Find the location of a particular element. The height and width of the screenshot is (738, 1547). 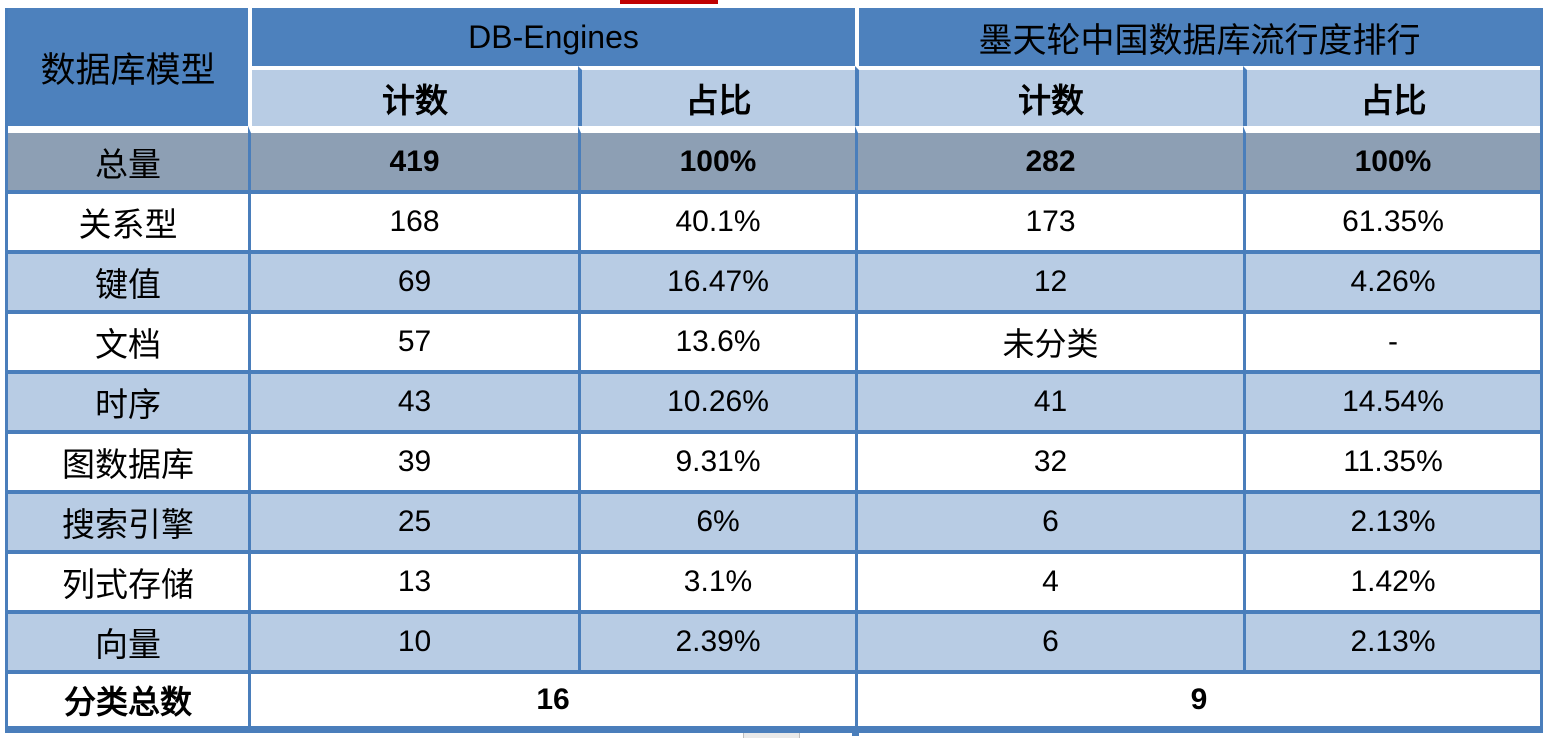

cell-value: 57 is located at coordinates (413, 340).